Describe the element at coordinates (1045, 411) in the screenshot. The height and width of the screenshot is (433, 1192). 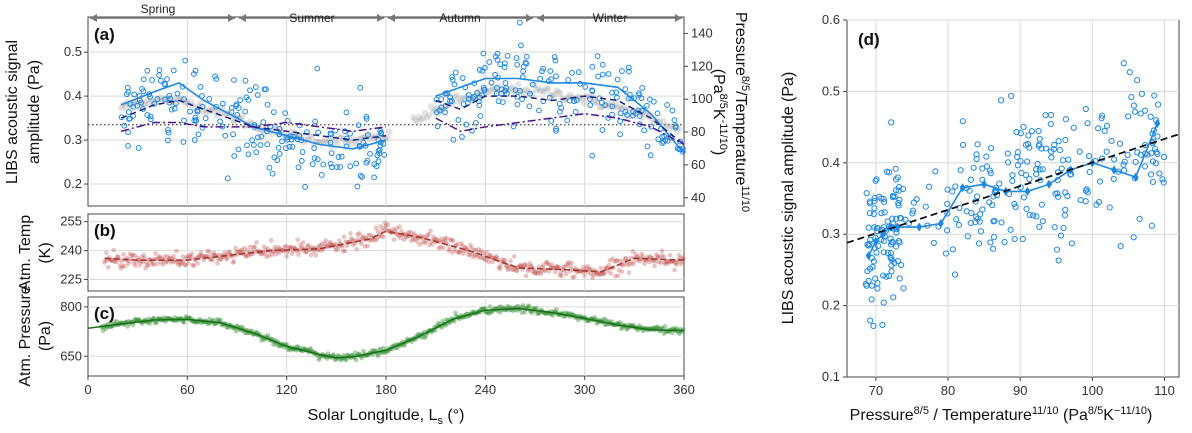
I see `d-x-temperature-sup: 11/10` at that location.